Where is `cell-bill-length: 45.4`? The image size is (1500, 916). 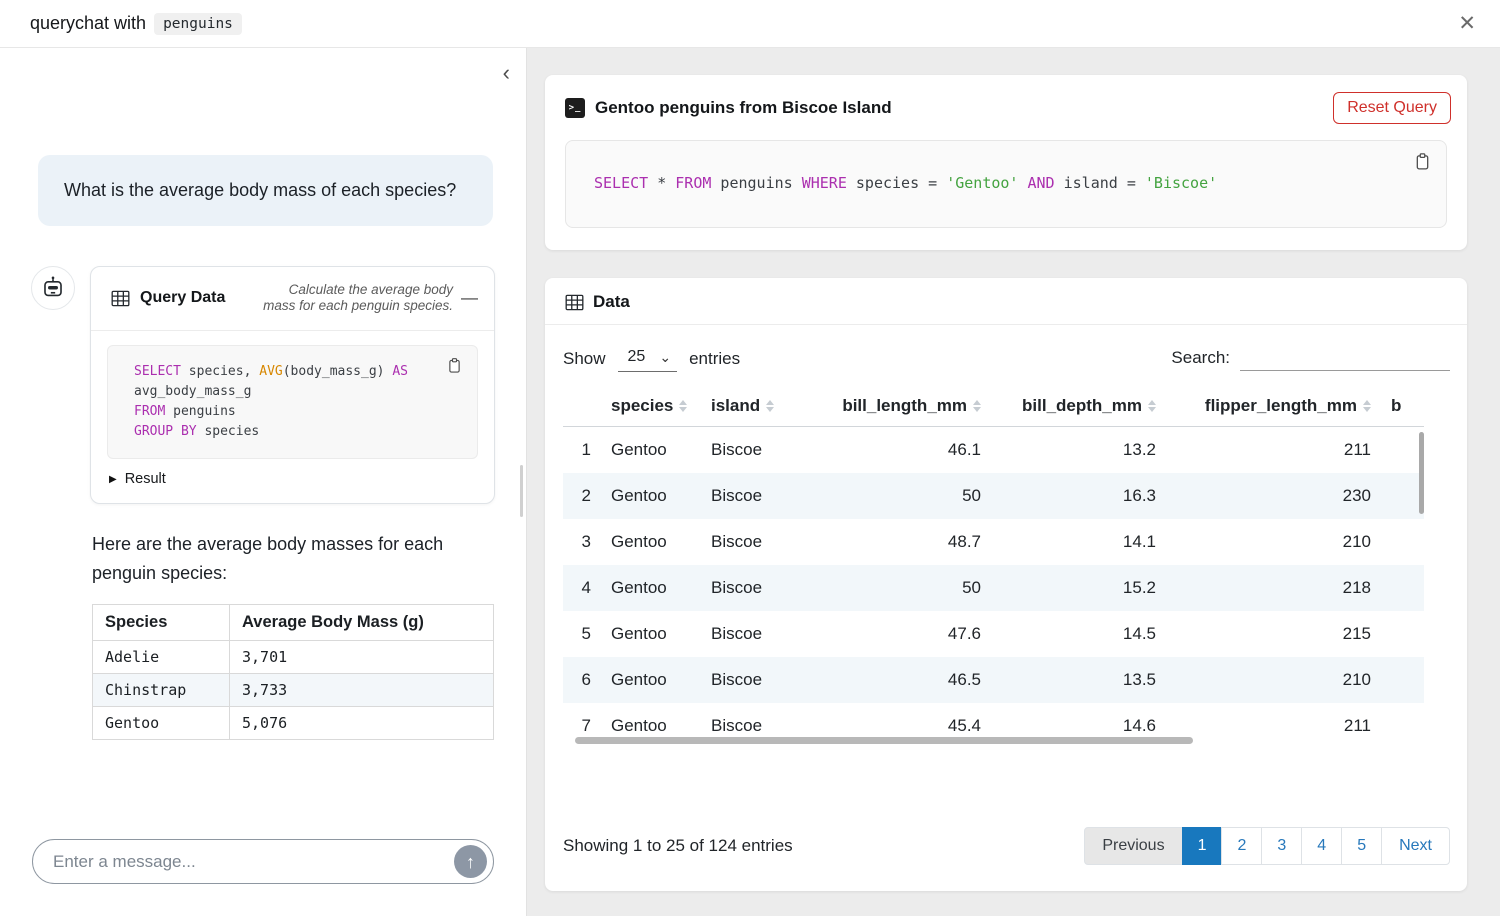 cell-bill-length: 45.4 is located at coordinates (964, 725).